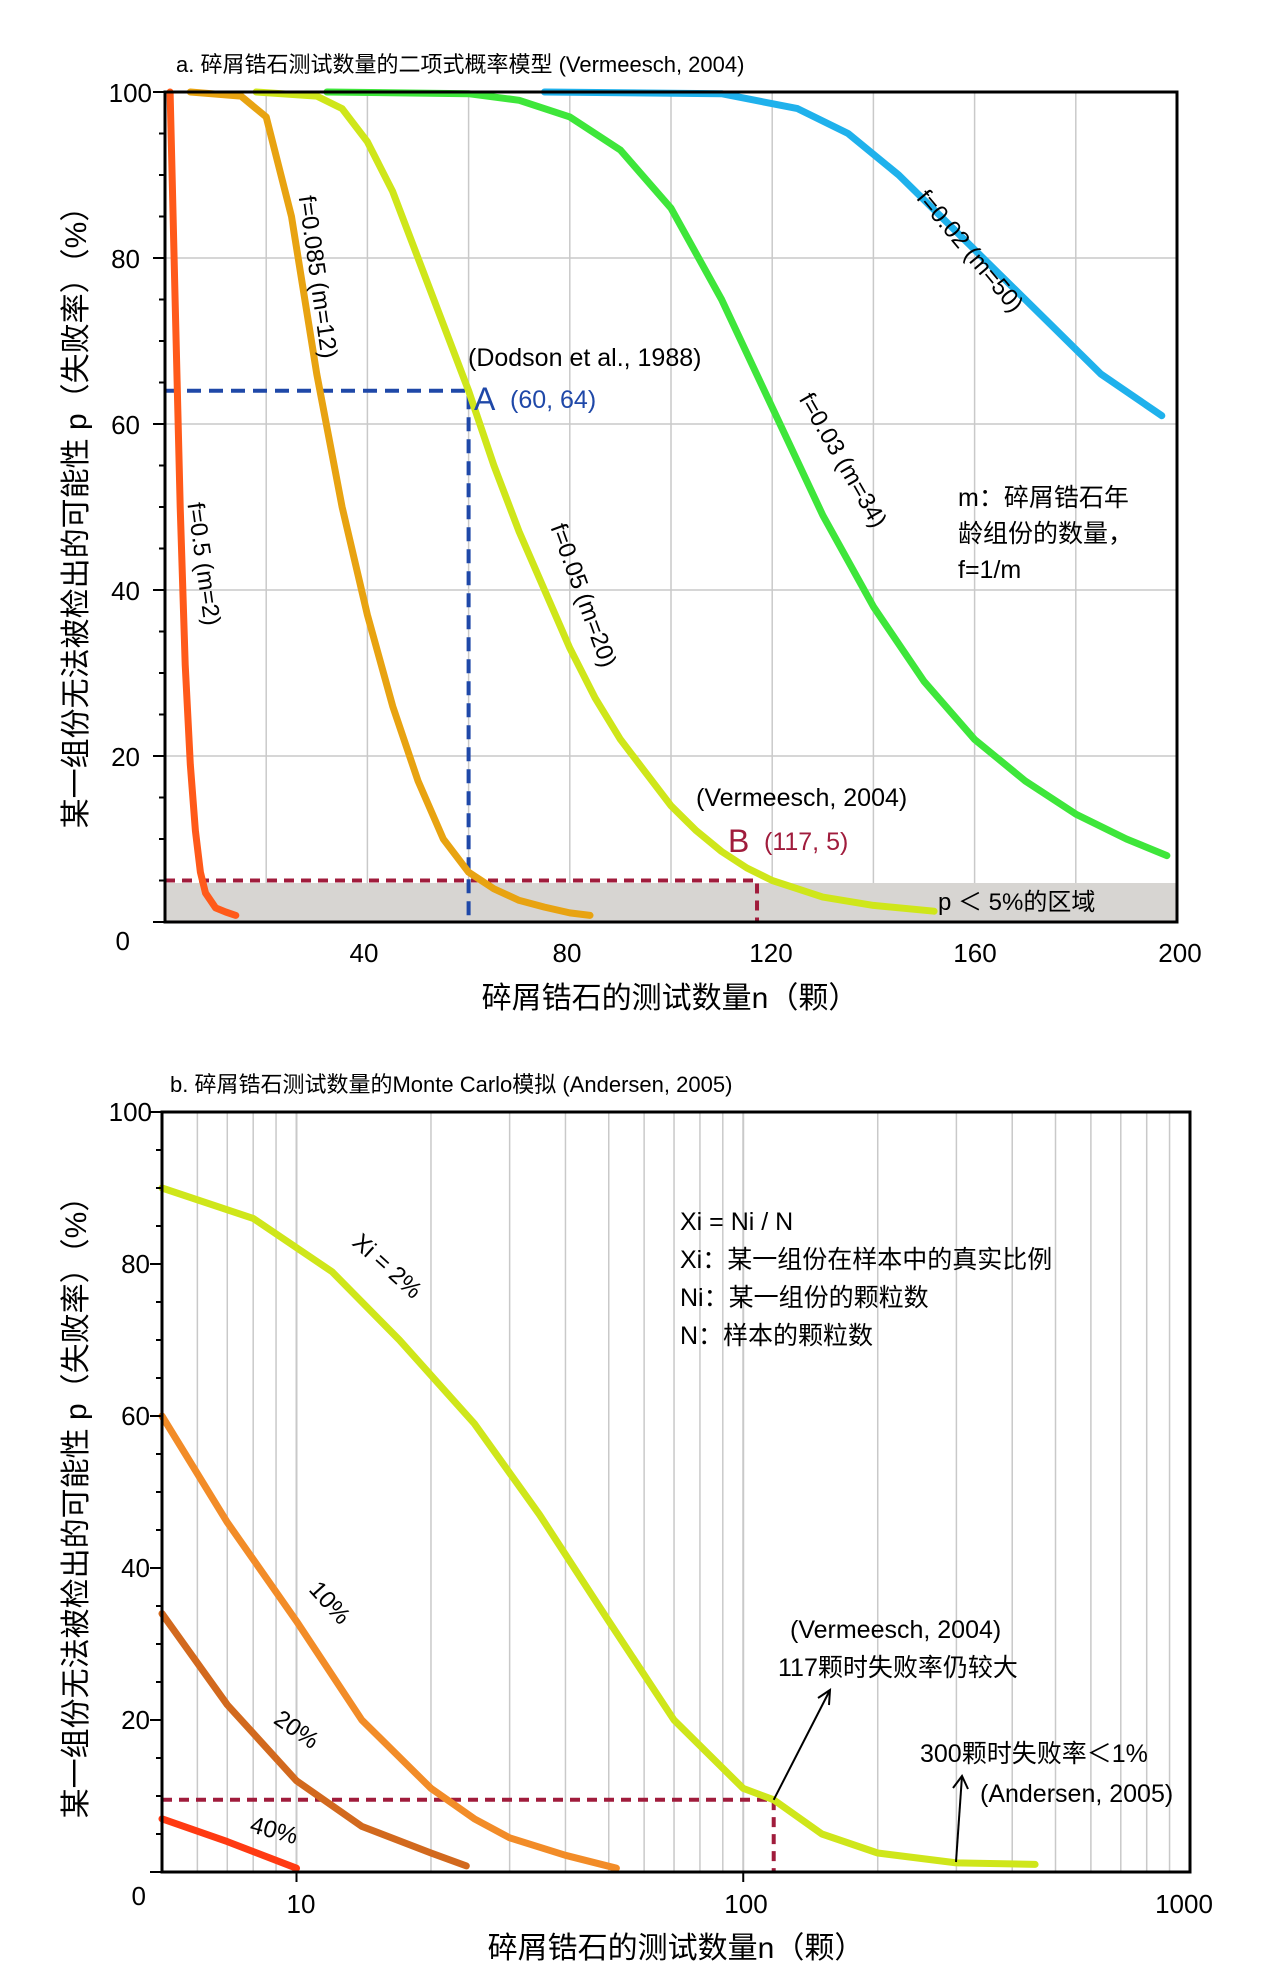 This screenshot has height=1986, width=1268. I want to click on annotation-117-text: 117颗时失败率仍较大, so click(898, 1668).